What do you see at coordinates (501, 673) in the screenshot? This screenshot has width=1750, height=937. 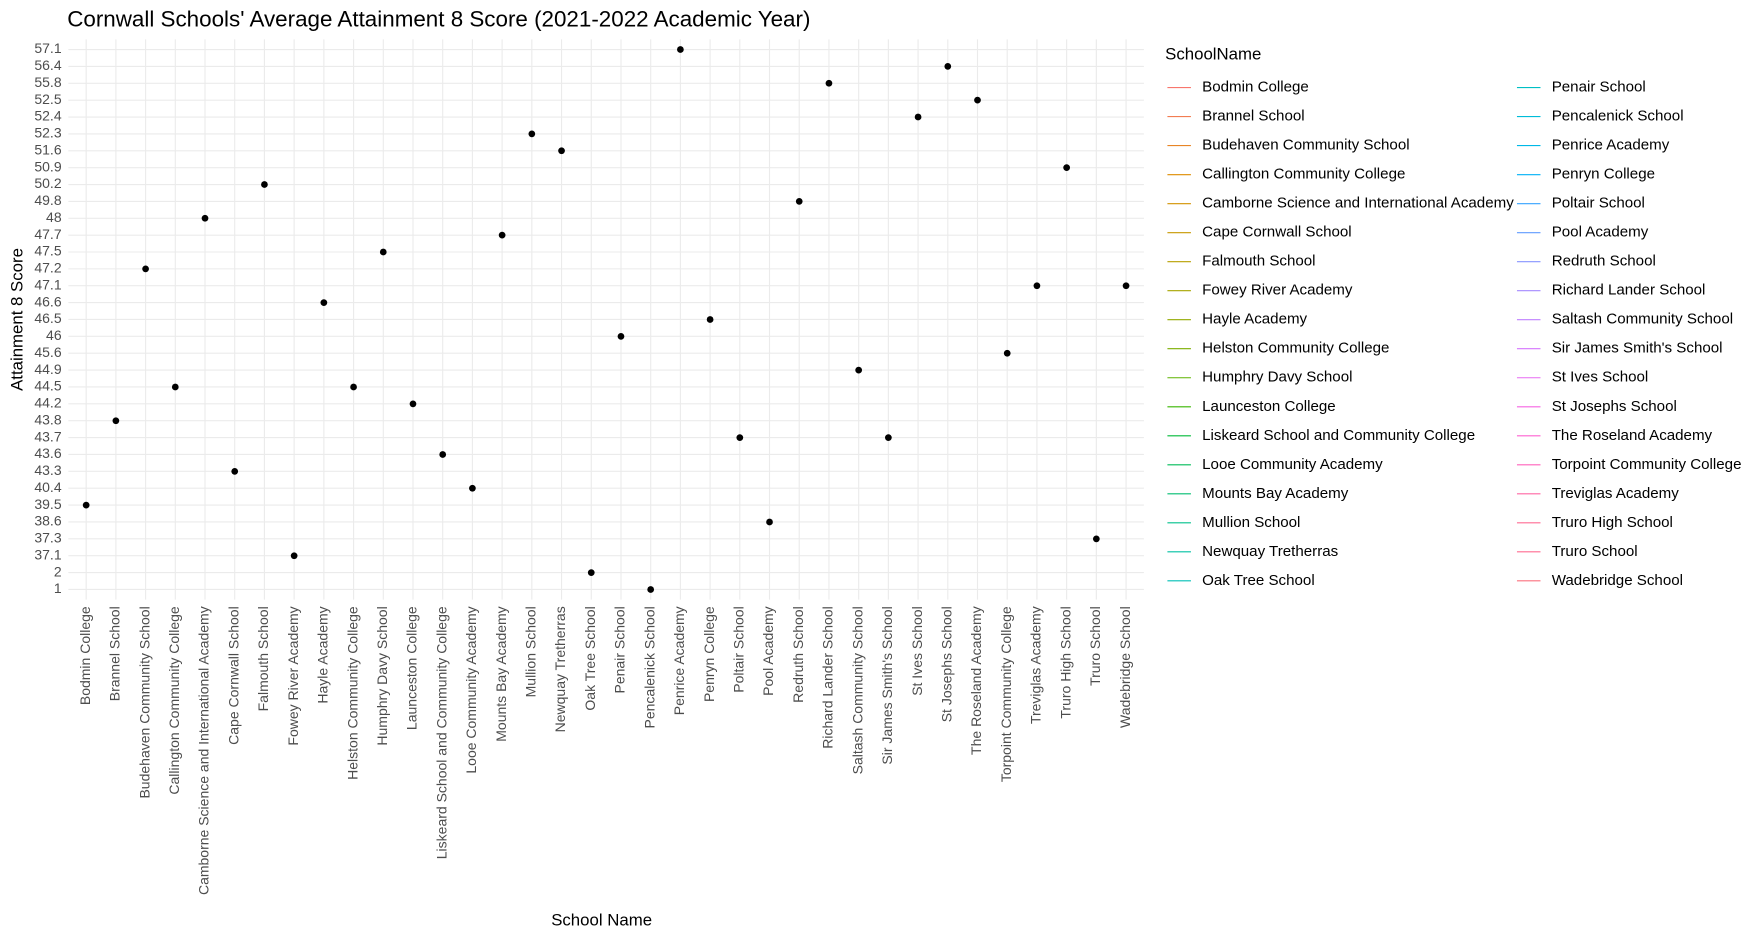 I see `x-tick-label: Mounts Bay Academy` at bounding box center [501, 673].